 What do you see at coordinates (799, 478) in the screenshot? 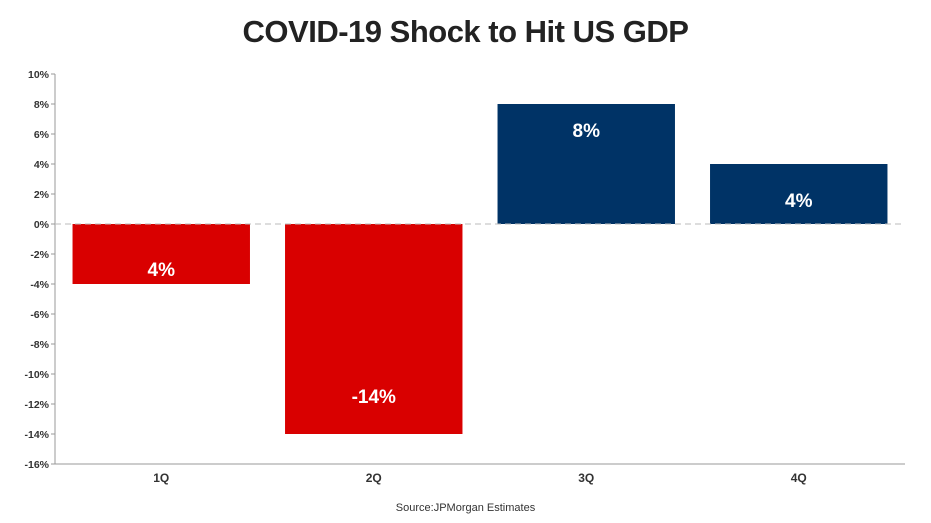
I see `x-tick-label: 4Q` at bounding box center [799, 478].